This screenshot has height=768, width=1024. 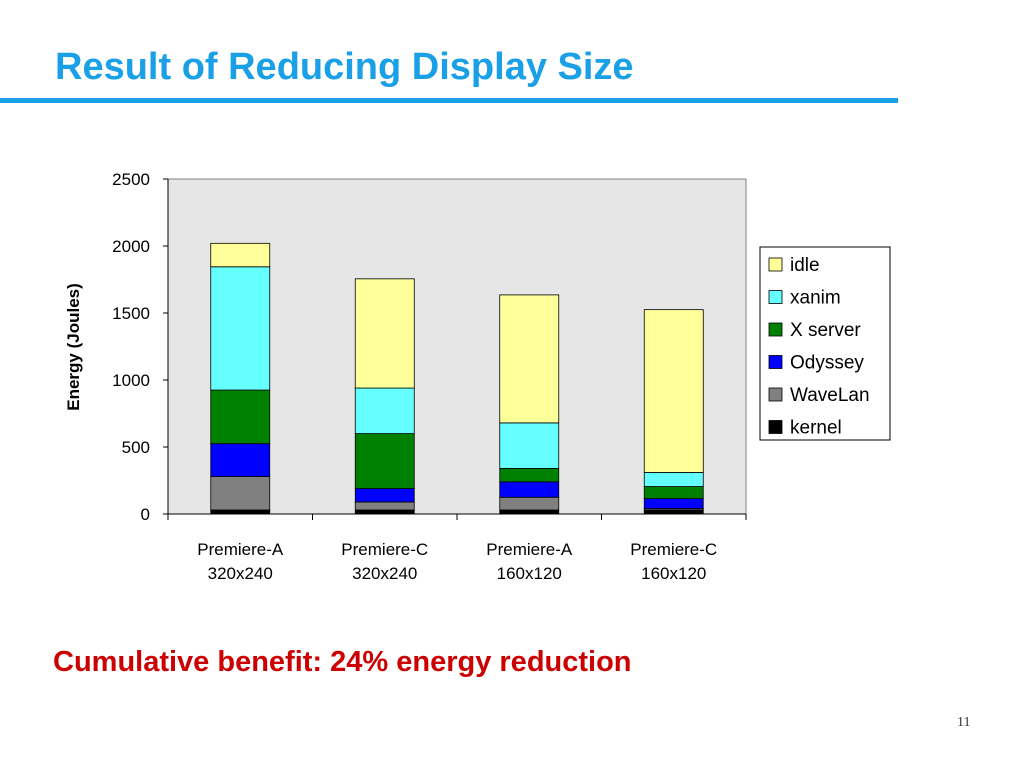 I want to click on legend-label: WaveLan, so click(x=830, y=395).